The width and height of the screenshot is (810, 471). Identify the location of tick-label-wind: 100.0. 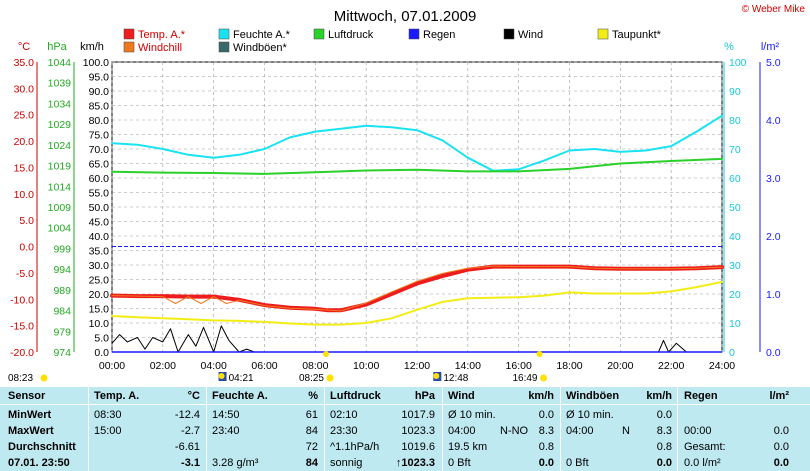
(96, 63).